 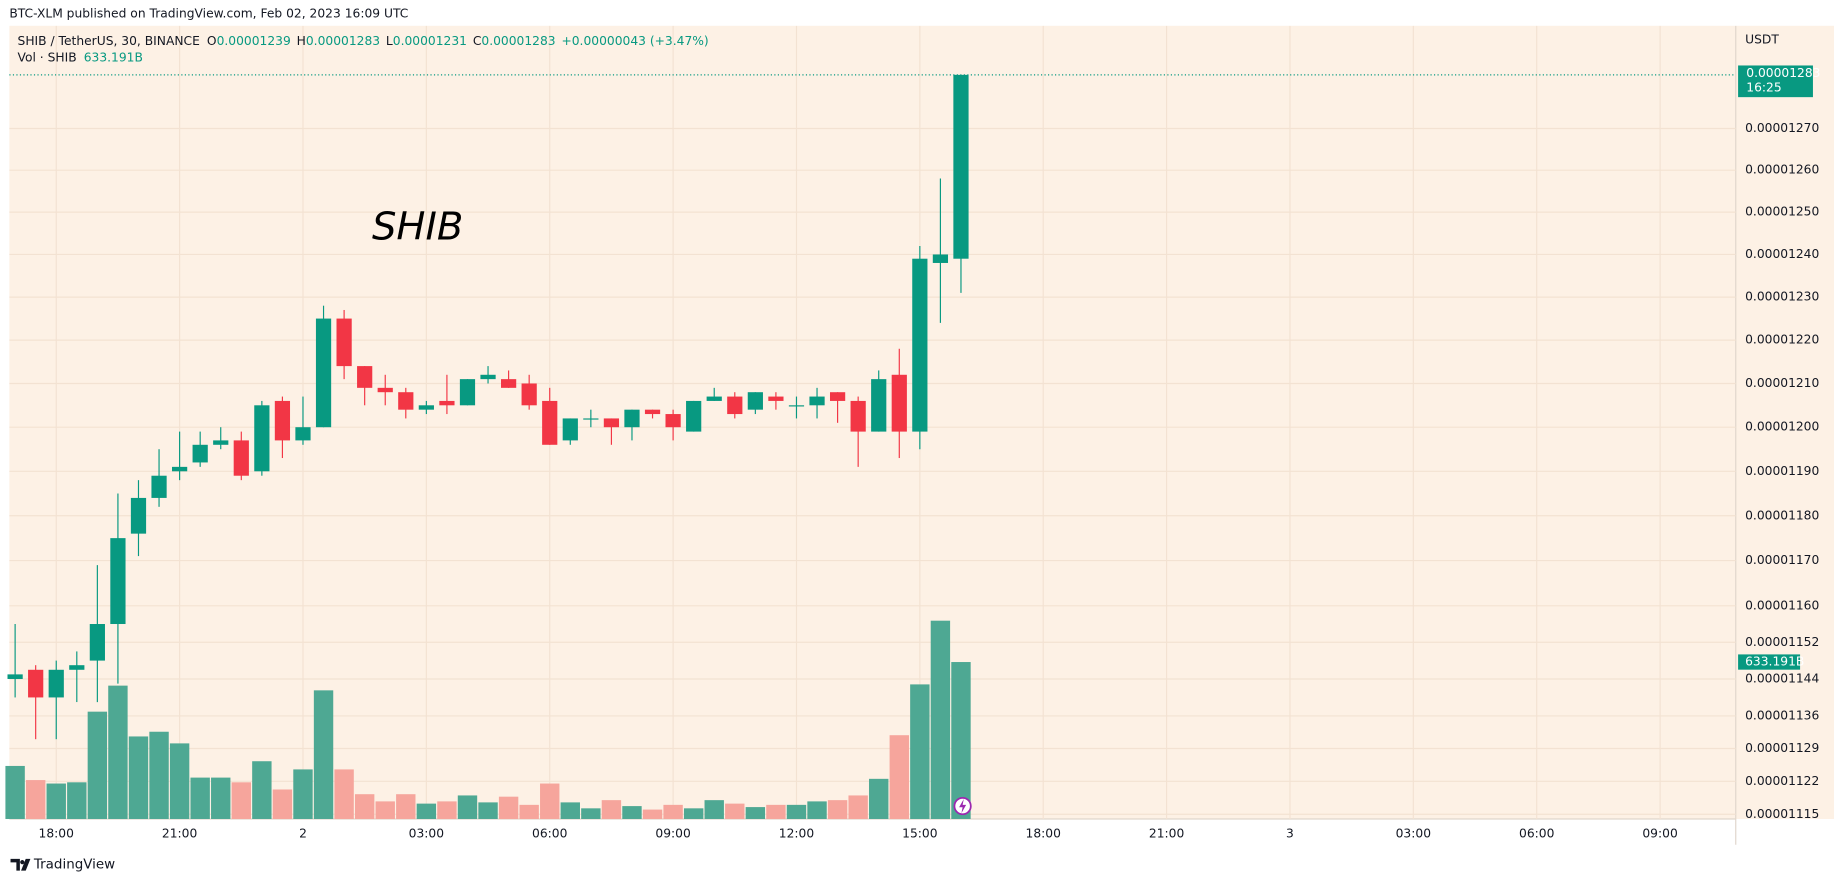 What do you see at coordinates (1763, 87) in the screenshot?
I see `countdown-label: 16:25` at bounding box center [1763, 87].